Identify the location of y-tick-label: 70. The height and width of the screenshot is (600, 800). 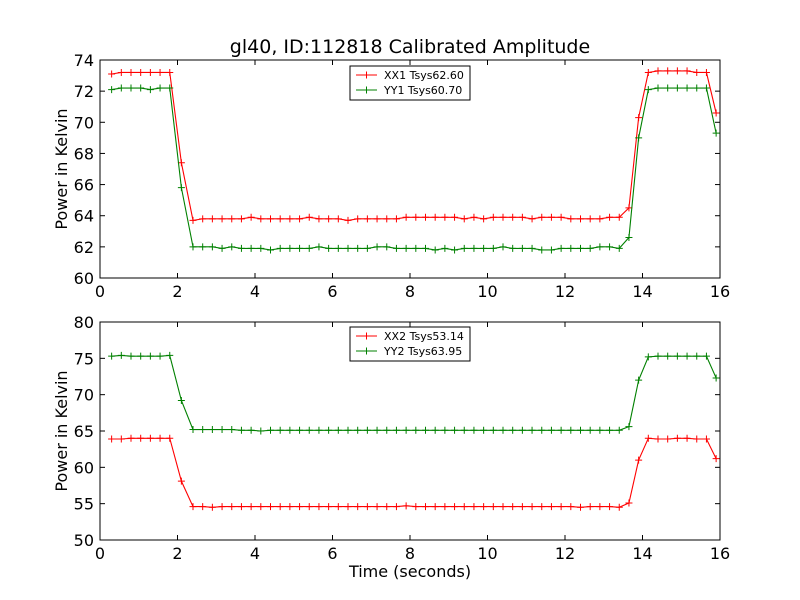
(84, 395).